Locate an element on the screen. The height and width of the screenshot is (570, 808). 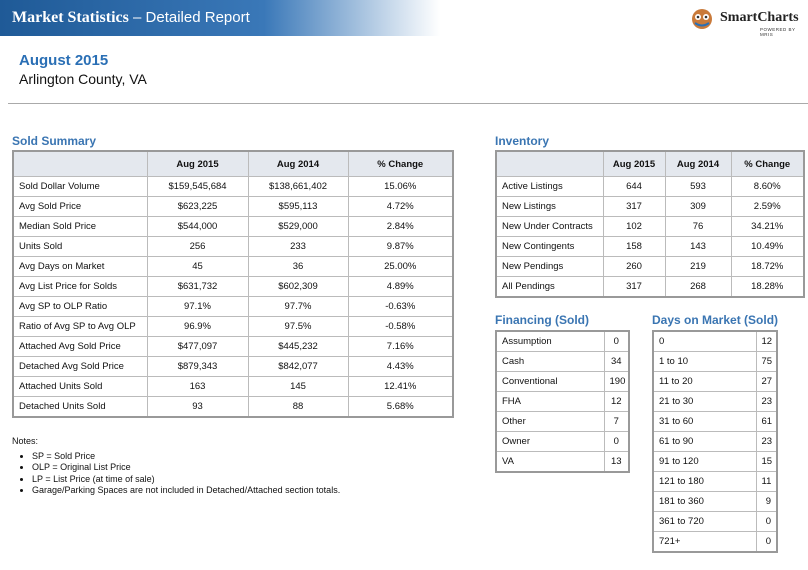
row-label: Attached Units Sold is located at coordinates (80, 386).